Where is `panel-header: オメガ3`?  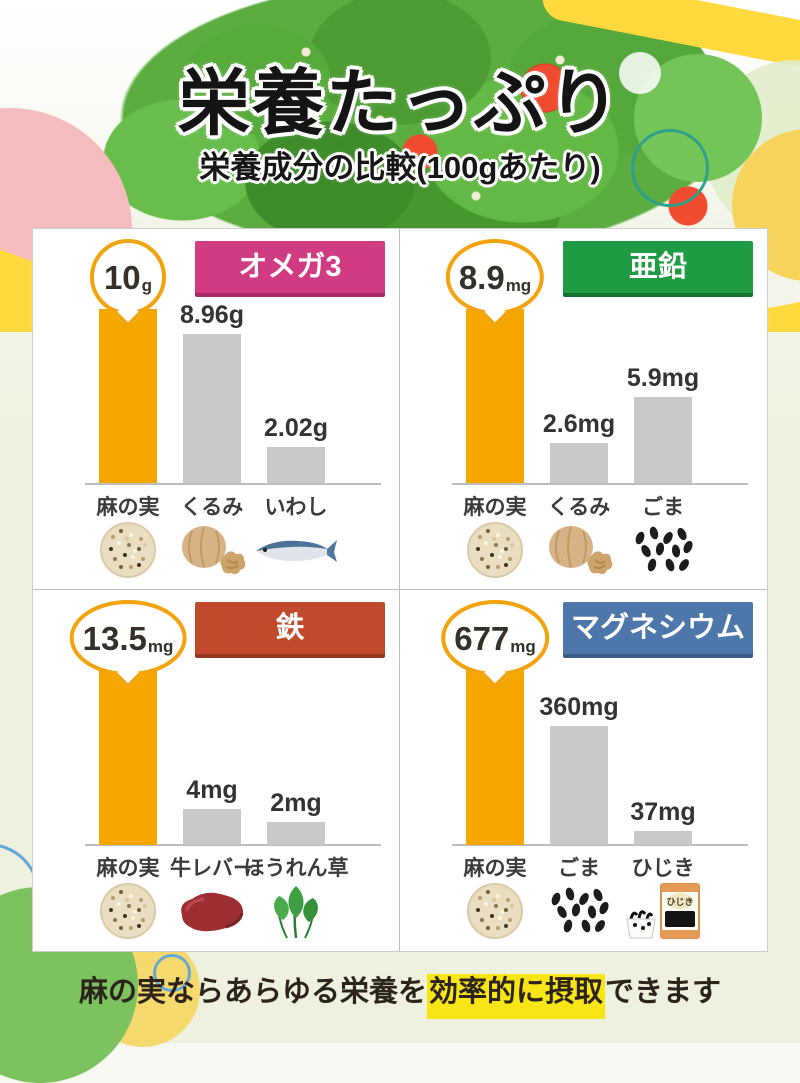 panel-header: オメガ3 is located at coordinates (290, 269).